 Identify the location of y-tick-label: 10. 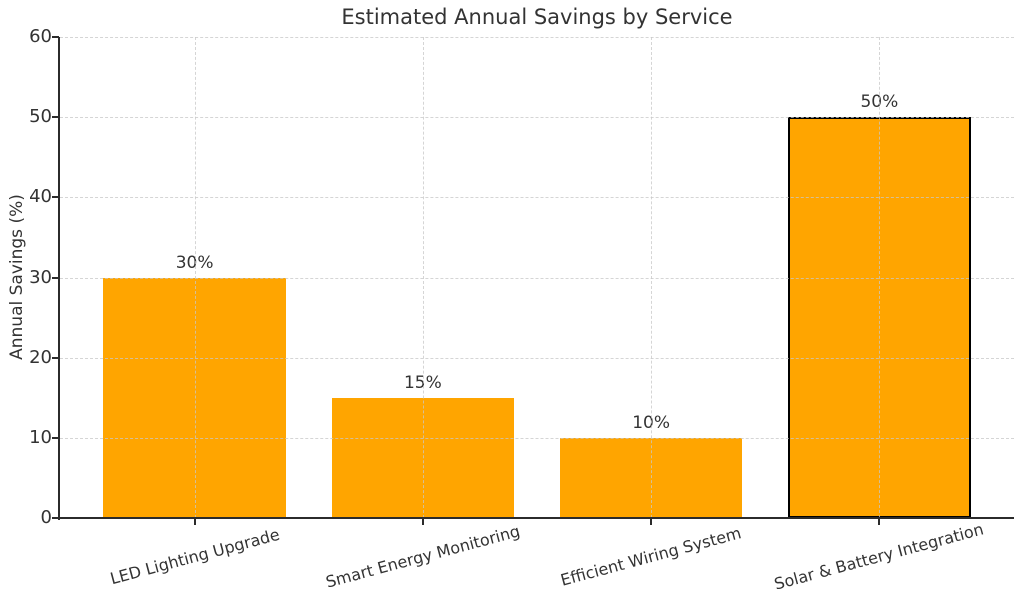
(40, 437).